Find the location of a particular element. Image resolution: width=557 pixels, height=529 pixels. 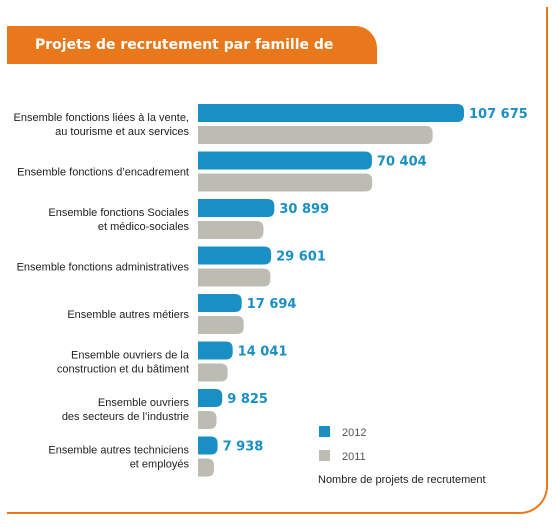

category-label: Ensemble fonctions Sociales is located at coordinates (118, 213).